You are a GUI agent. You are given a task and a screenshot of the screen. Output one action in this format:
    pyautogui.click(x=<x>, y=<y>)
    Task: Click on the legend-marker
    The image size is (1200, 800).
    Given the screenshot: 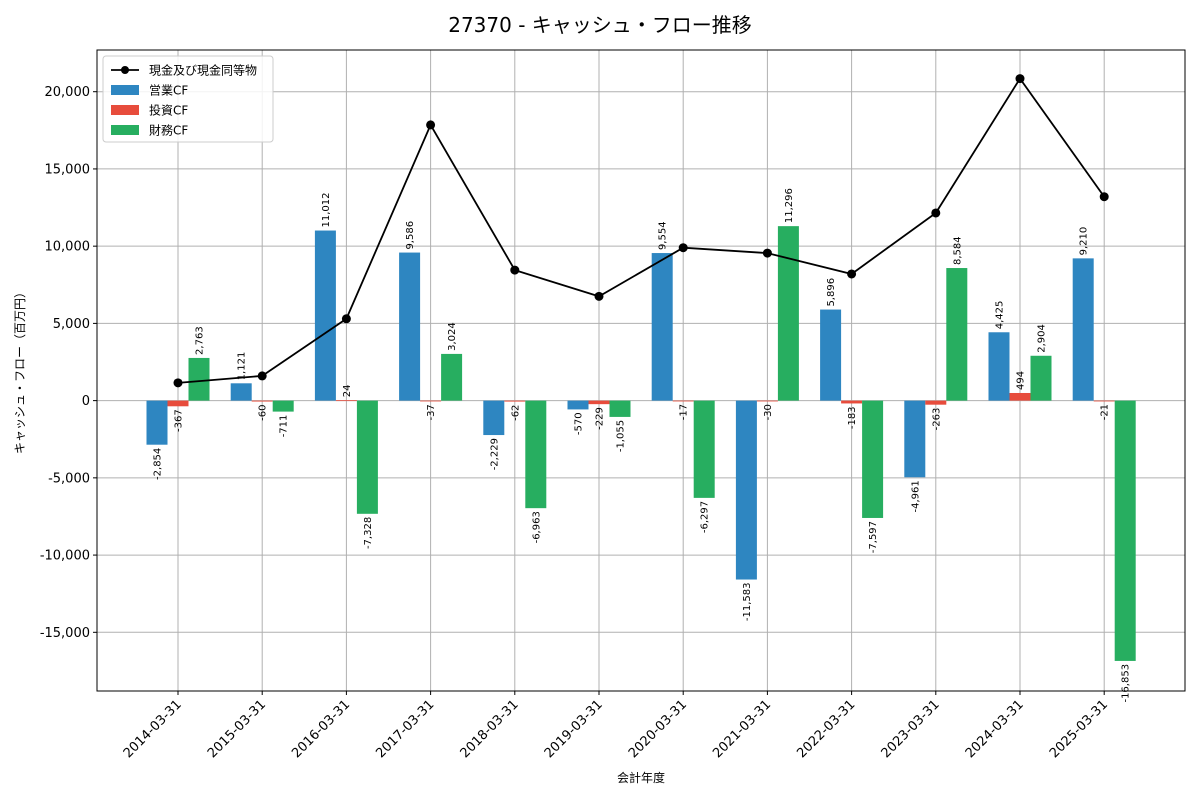 What is the action you would take?
    pyautogui.click(x=125, y=70)
    